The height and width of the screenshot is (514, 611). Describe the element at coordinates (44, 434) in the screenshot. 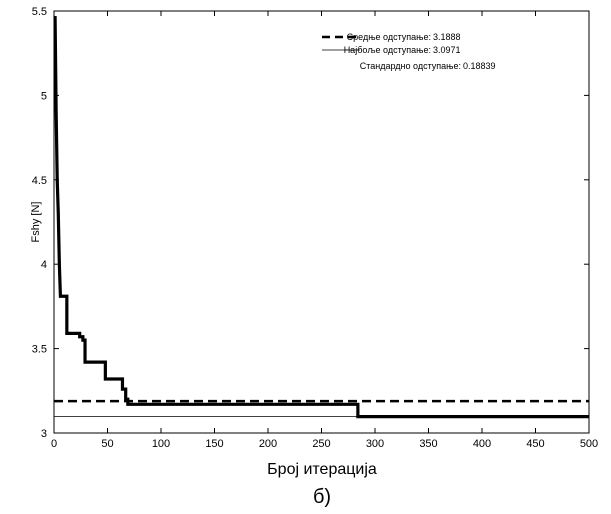

I see `y-tick-label: 3` at that location.